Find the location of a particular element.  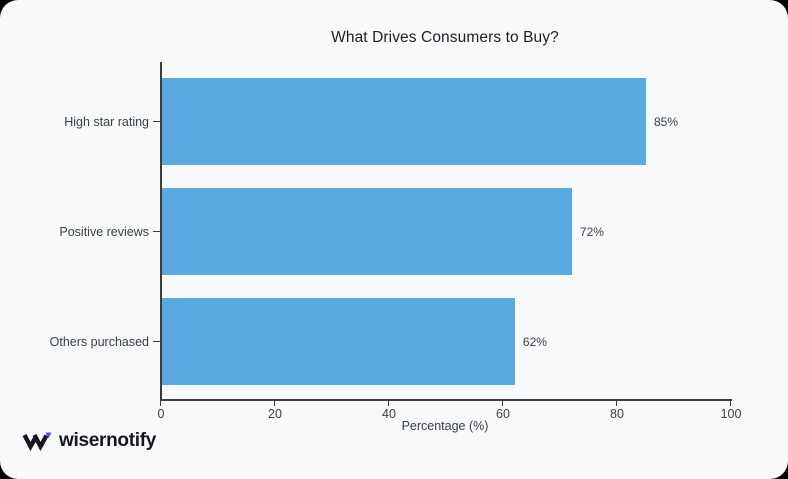

x-axis-line is located at coordinates (446, 400).